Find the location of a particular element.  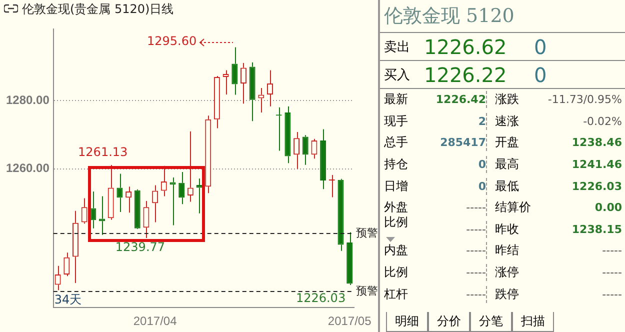

text: 1226.22 is located at coordinates (466, 74).